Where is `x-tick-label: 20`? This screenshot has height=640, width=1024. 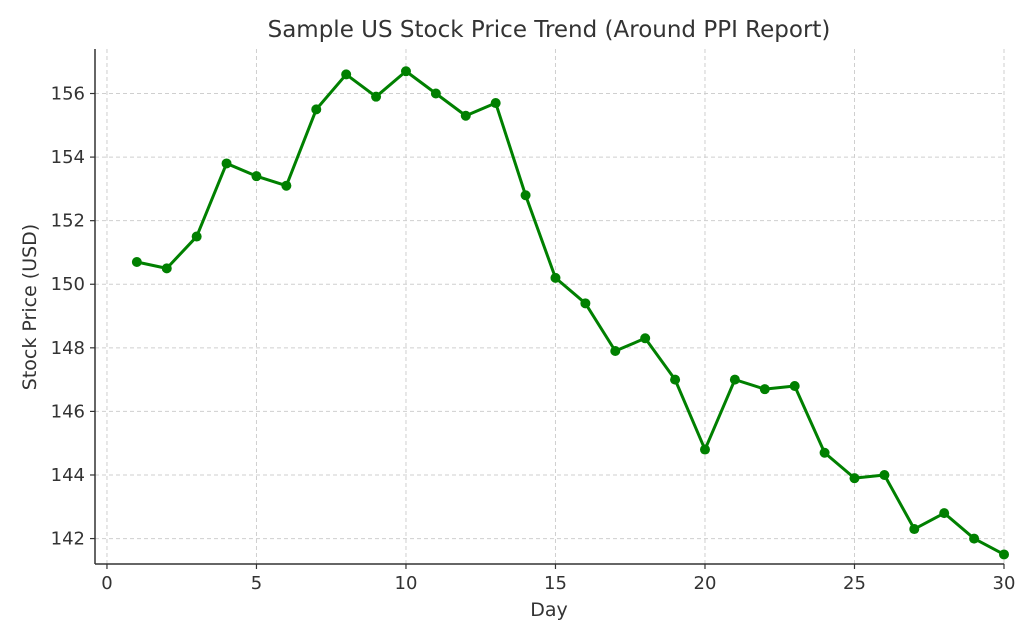 x-tick-label: 20 is located at coordinates (705, 583).